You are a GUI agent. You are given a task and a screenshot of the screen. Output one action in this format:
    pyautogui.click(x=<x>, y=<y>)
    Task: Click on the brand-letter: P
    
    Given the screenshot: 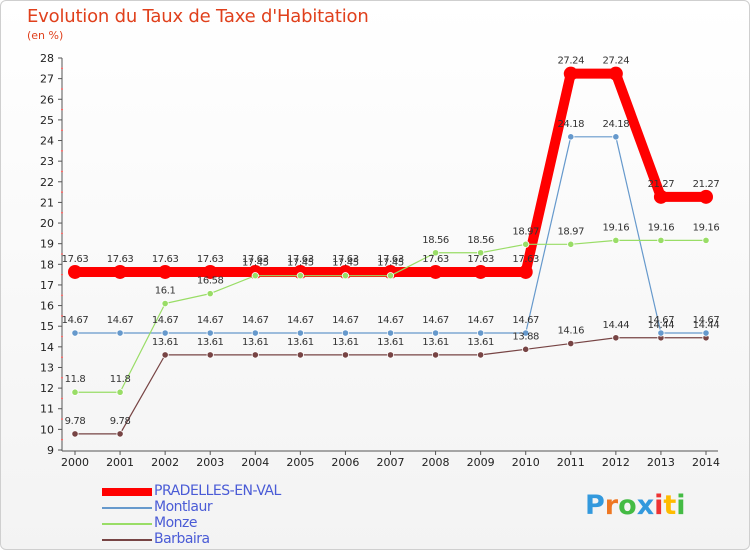 What is the action you would take?
    pyautogui.click(x=595, y=505)
    